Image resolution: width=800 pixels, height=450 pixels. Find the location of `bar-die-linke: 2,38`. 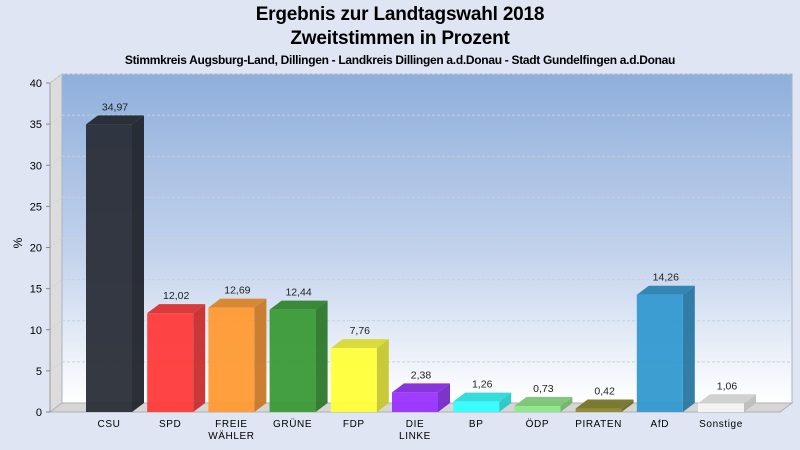

bar-die-linke: 2,38 is located at coordinates (421, 390).